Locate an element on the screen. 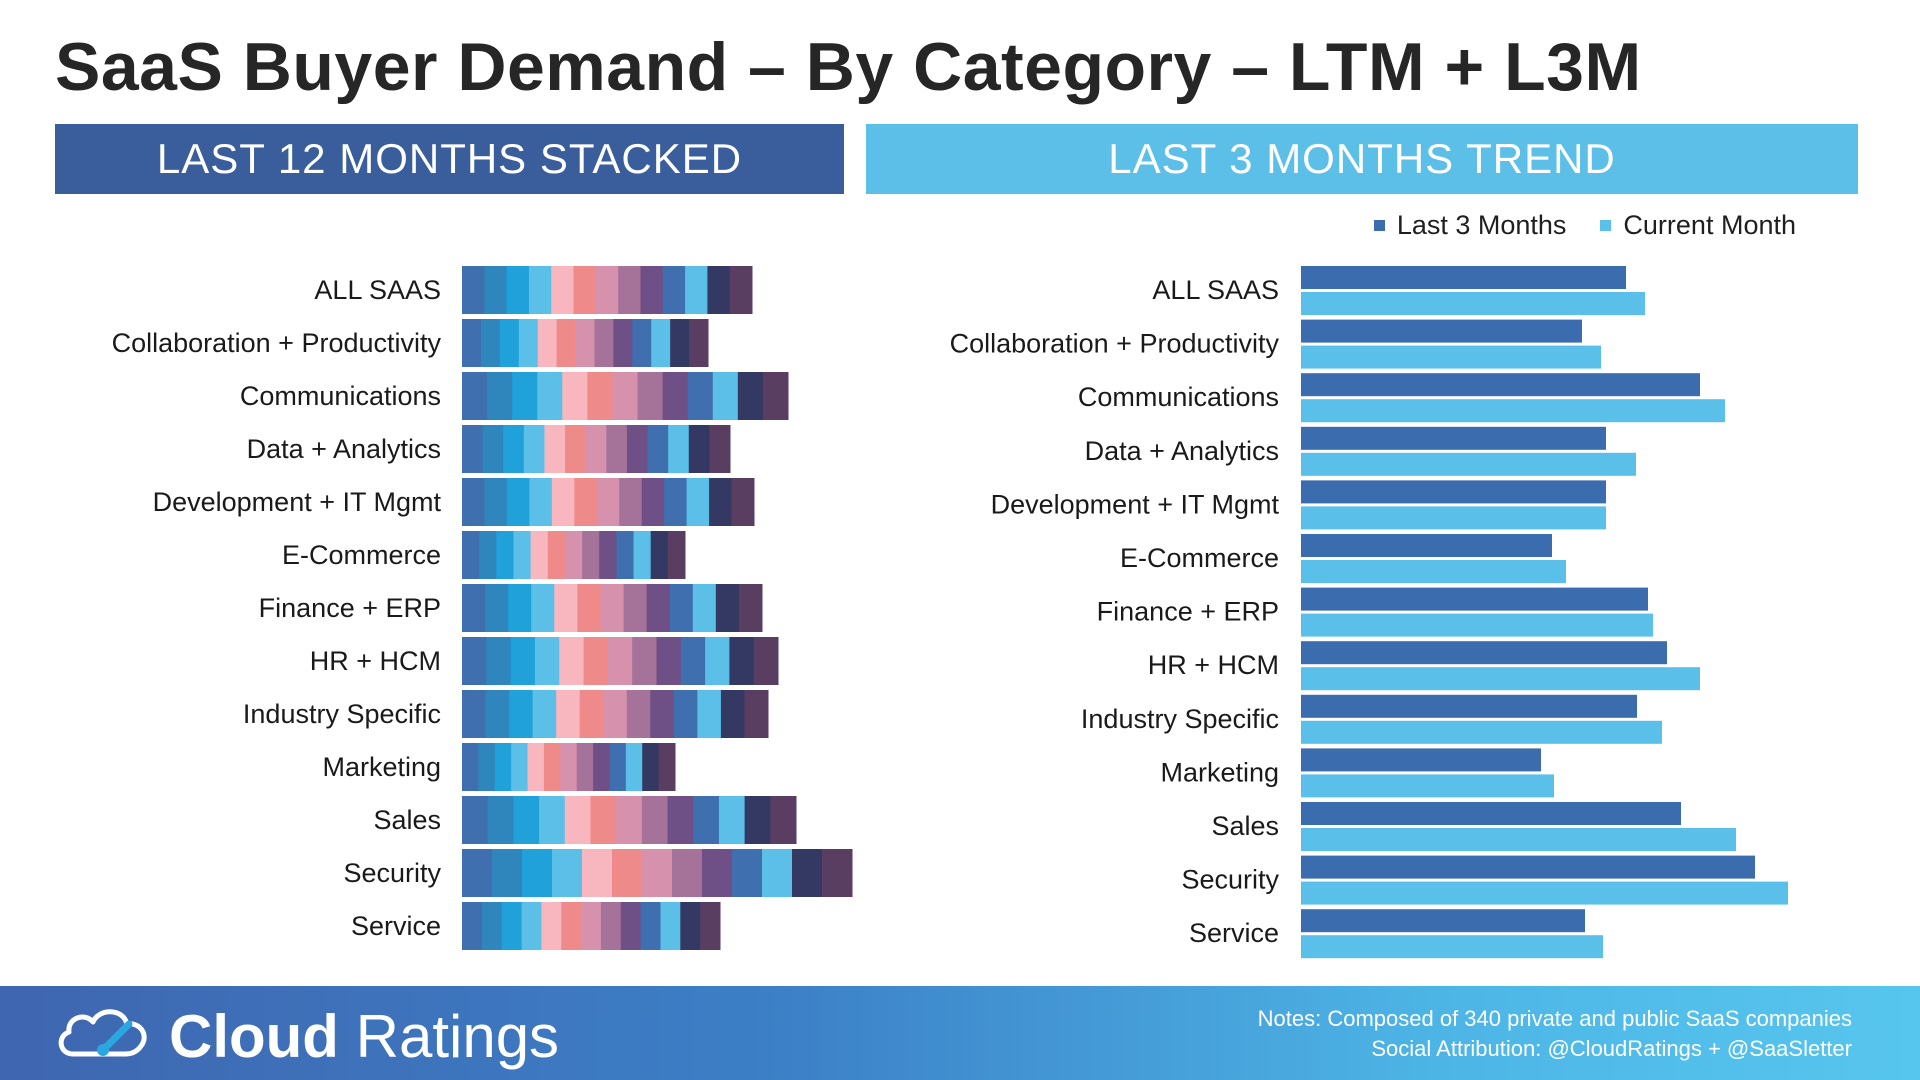 The width and height of the screenshot is (1920, 1080). ltm-category-label: Collaboration + Productivity is located at coordinates (277, 343).